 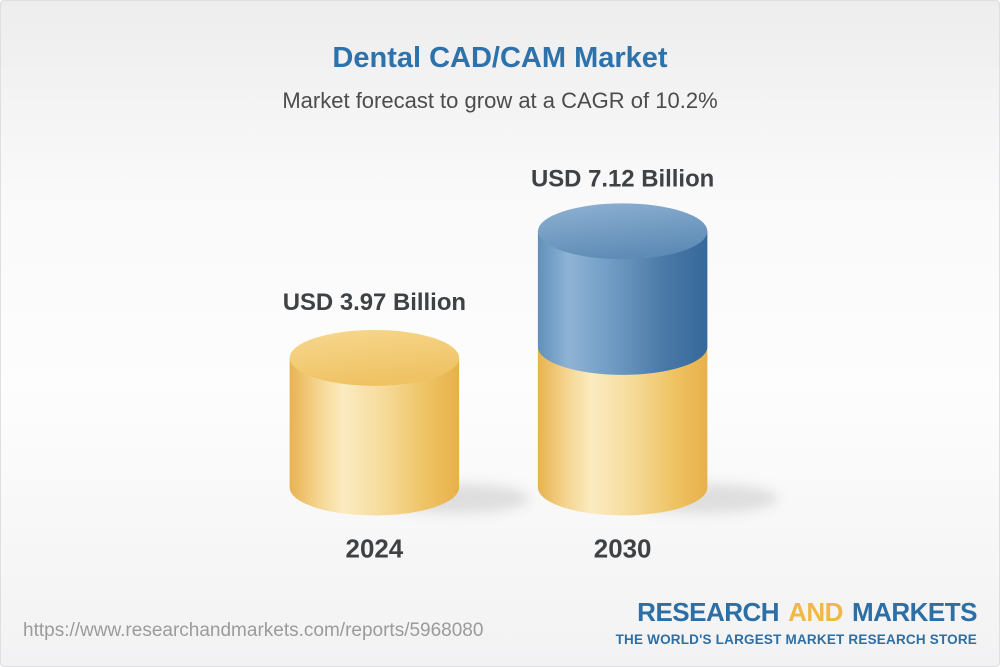 I want to click on bar-2030, so click(x=658, y=359).